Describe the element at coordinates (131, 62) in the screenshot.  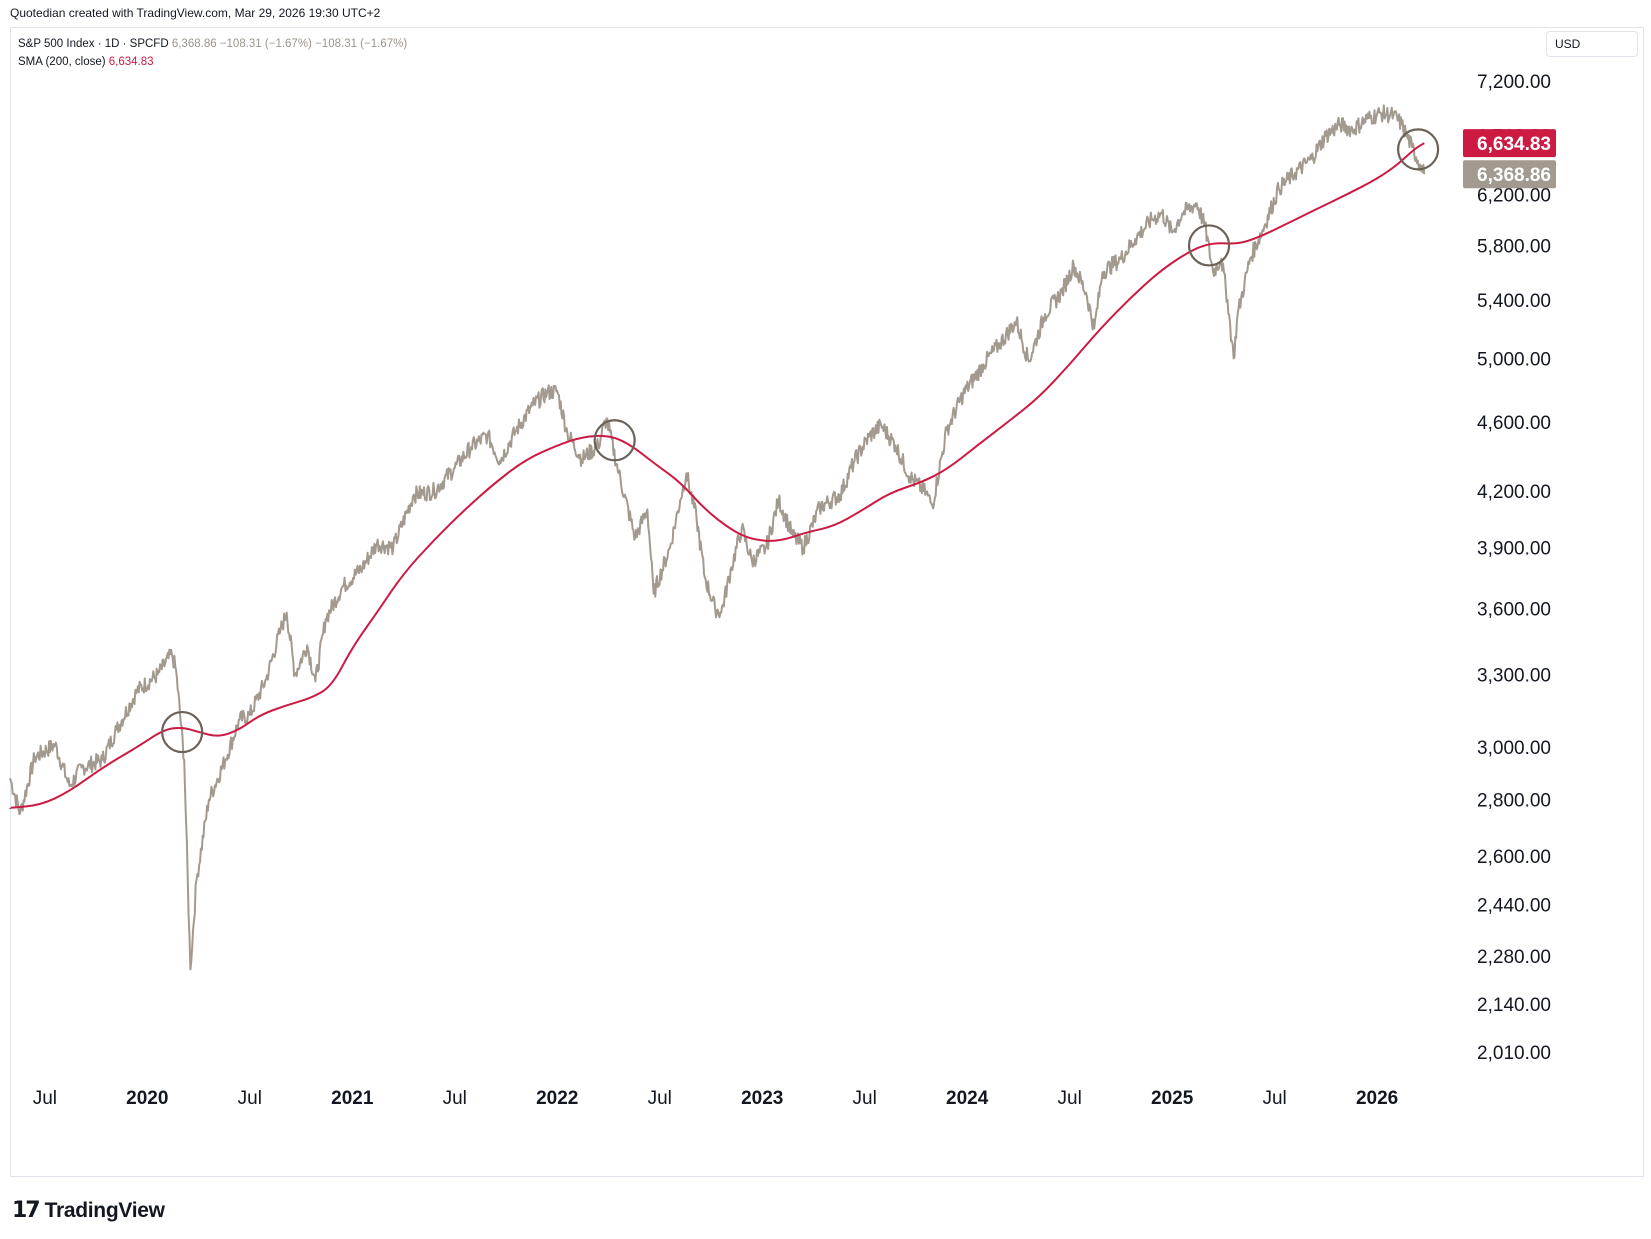
I see `legend-sma-value: 6,634.83` at that location.